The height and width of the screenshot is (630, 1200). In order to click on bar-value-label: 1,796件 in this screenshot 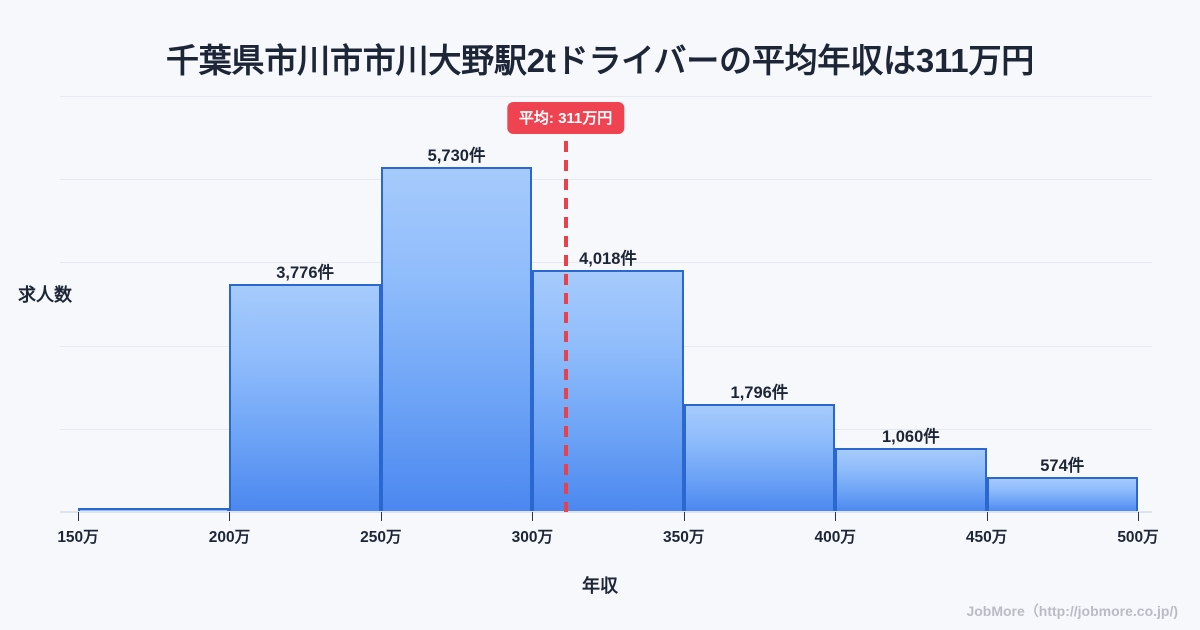, I will do `click(759, 392)`.